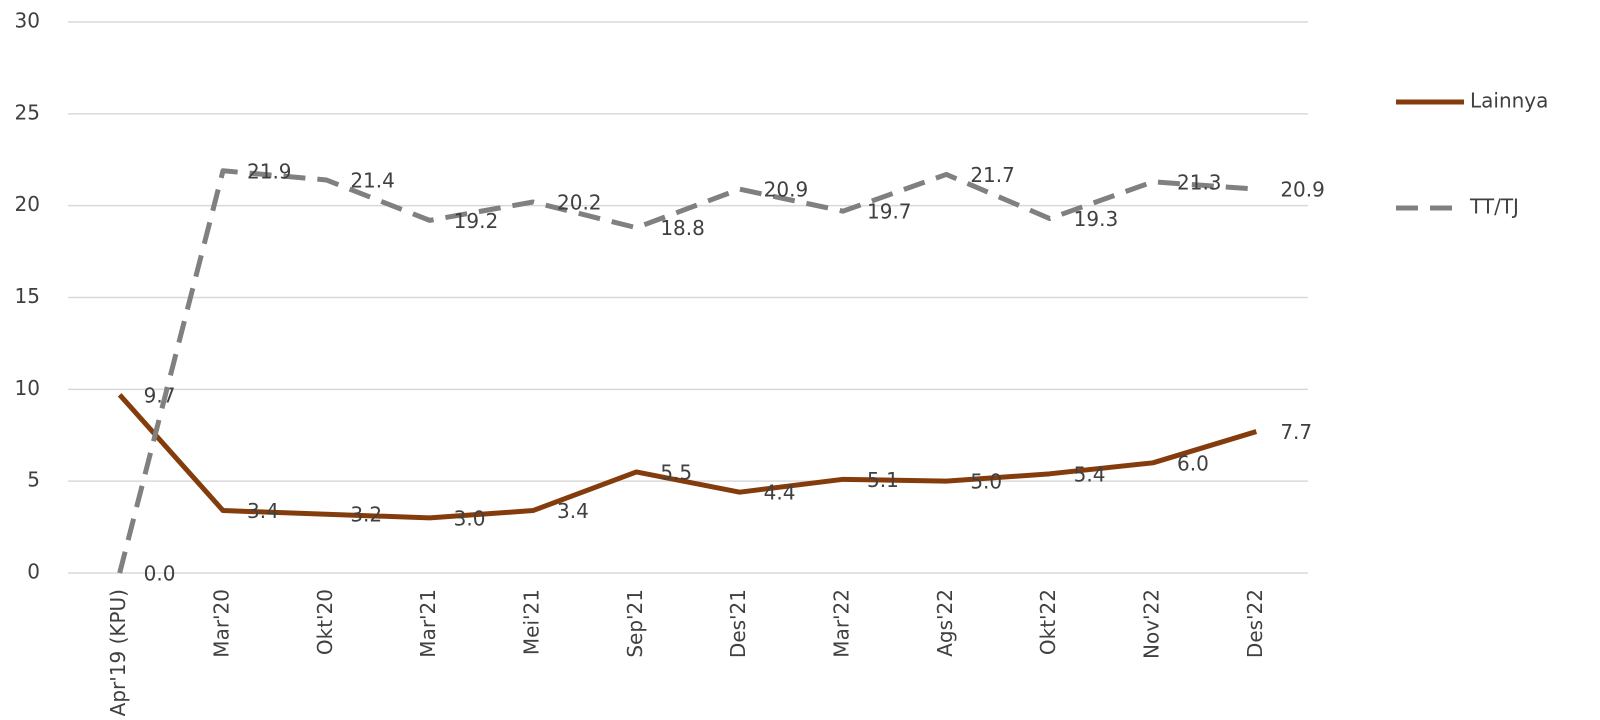  I want to click on x-tick-label: Okt'20, so click(325, 622).